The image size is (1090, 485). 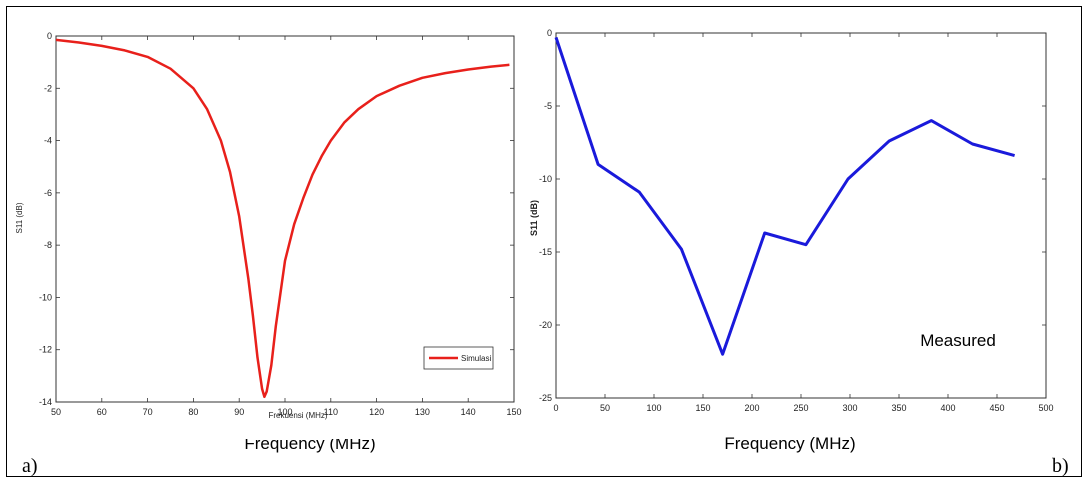 I want to click on chart-b-annotation: Measured, so click(x=958, y=340).